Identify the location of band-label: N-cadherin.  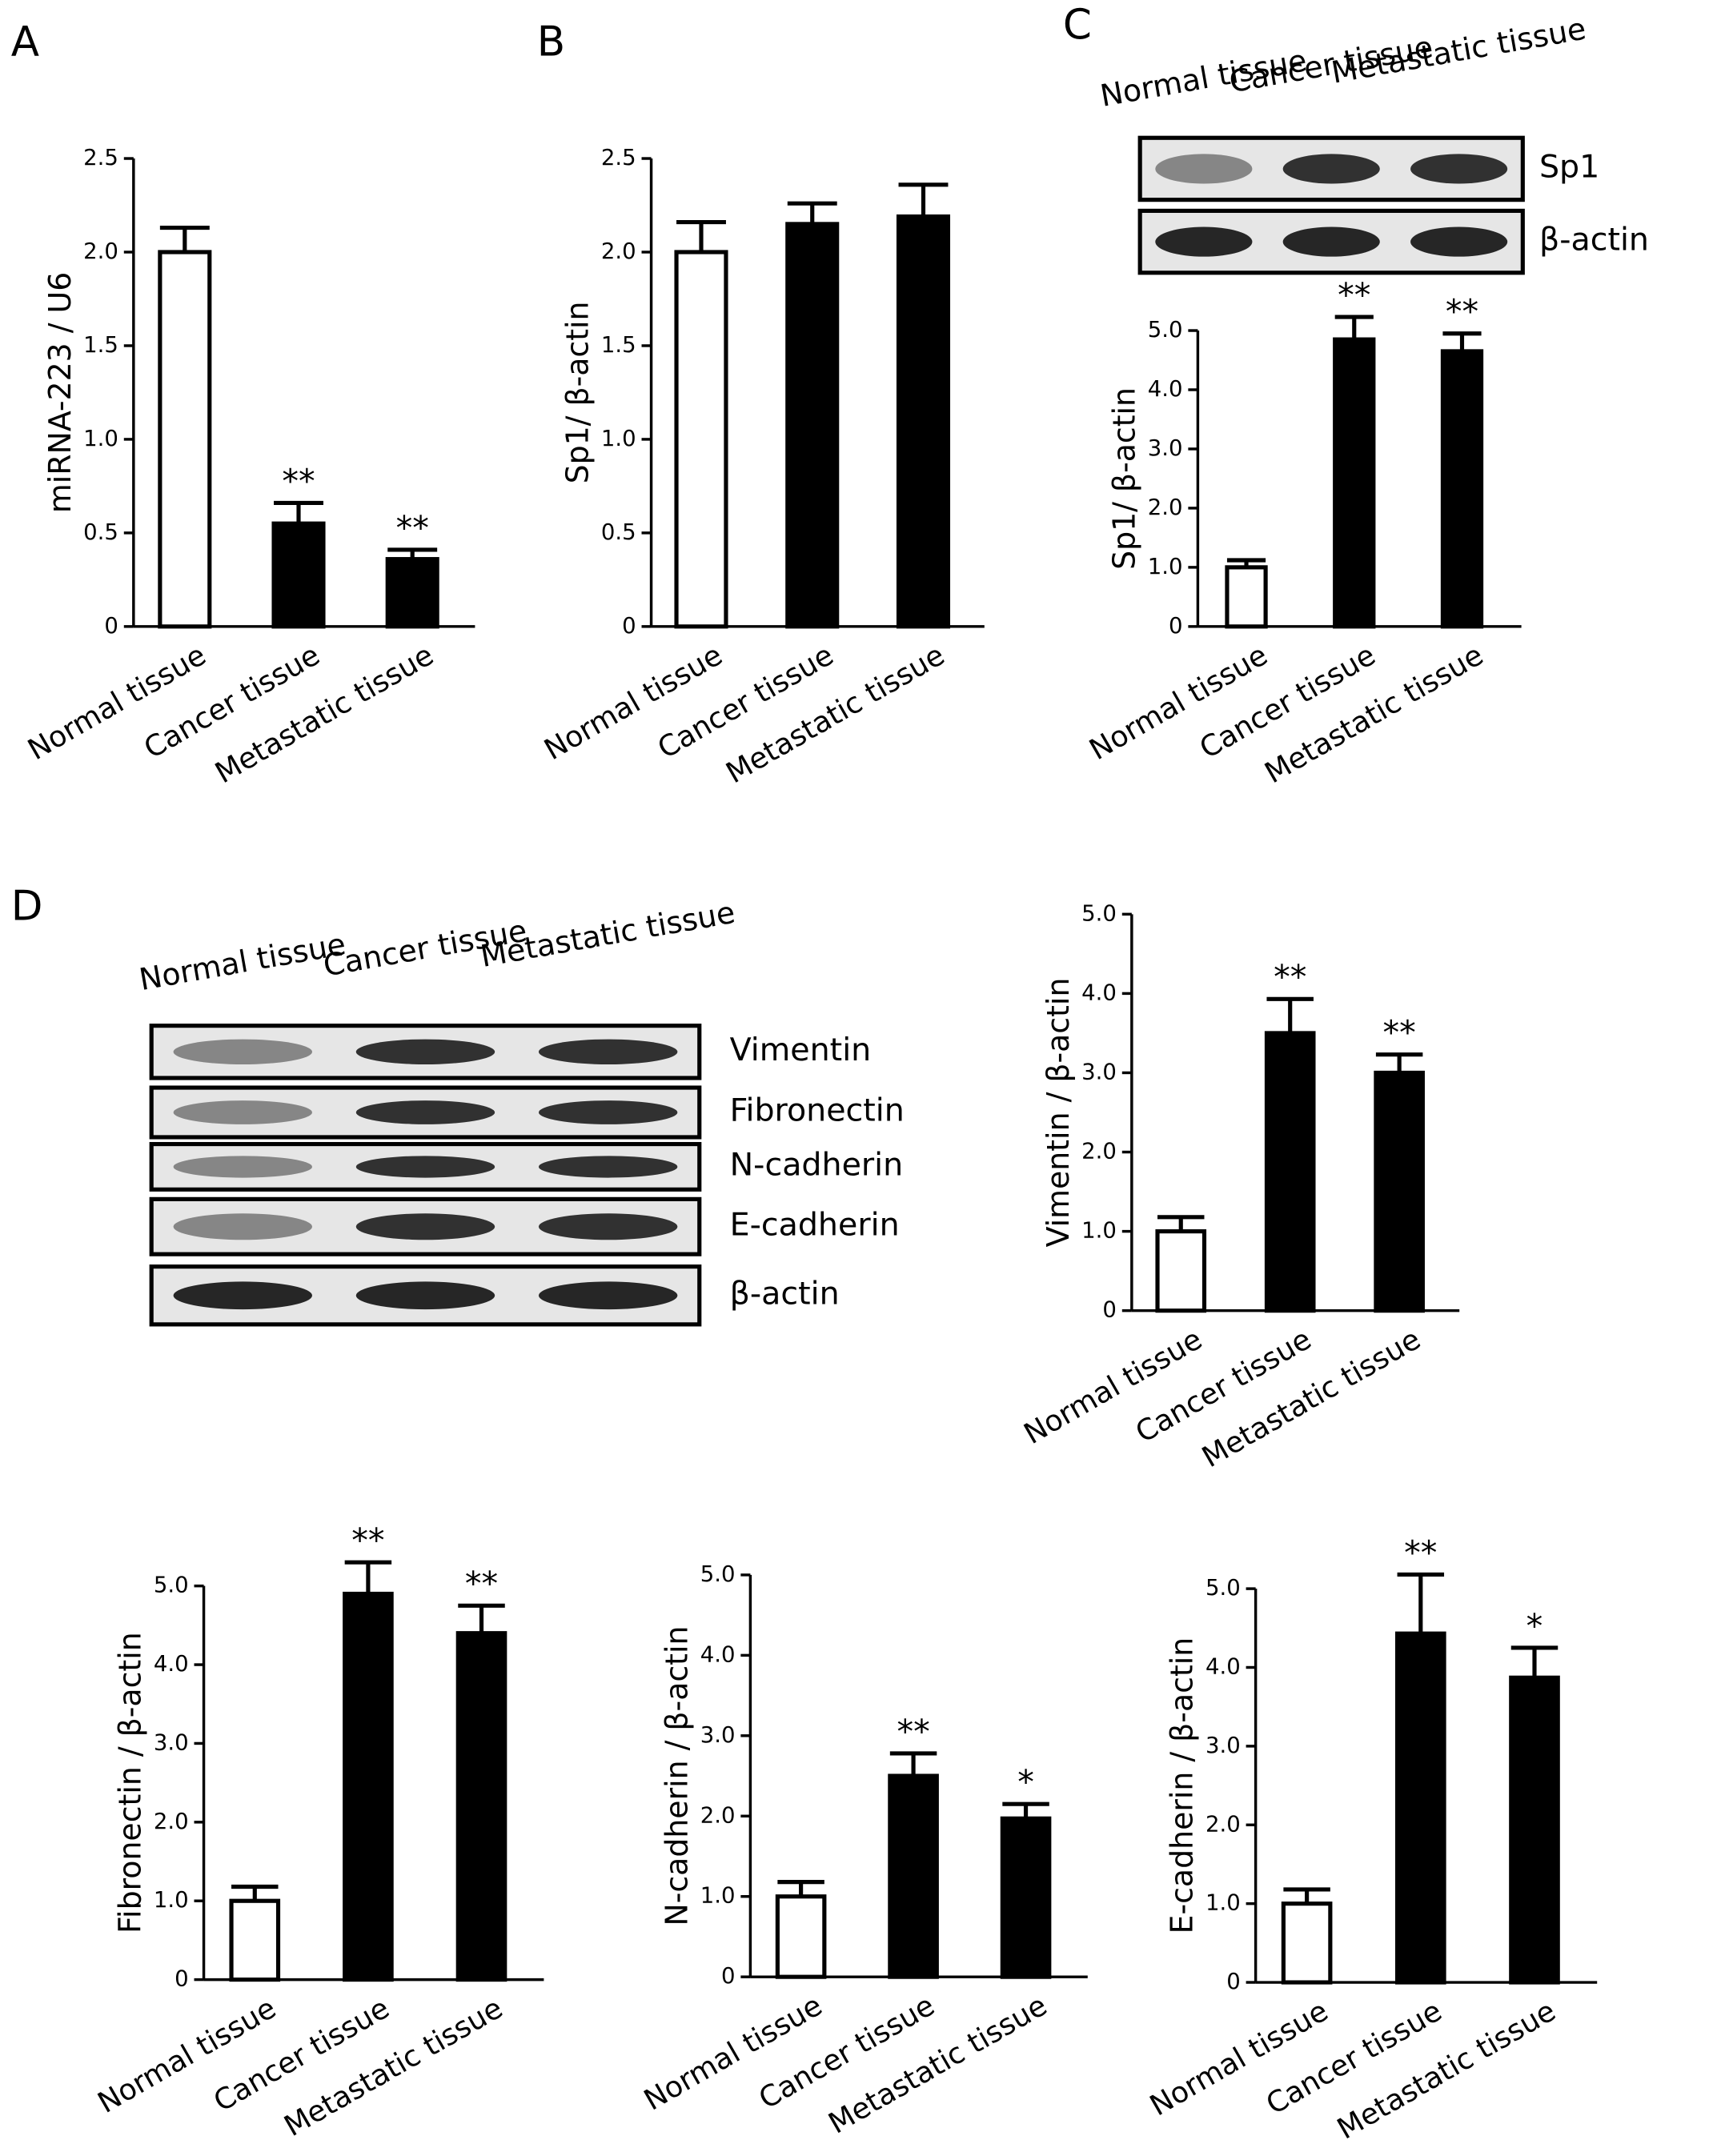
(817, 1164).